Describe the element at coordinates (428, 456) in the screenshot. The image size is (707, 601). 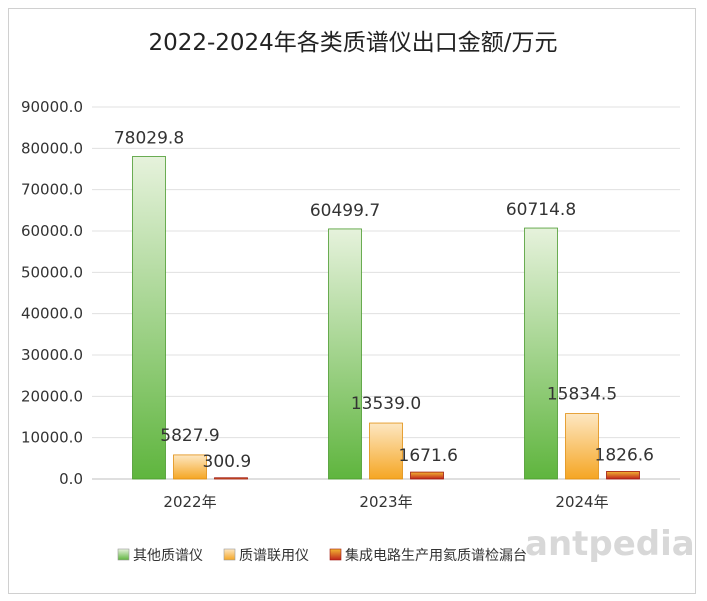
I see `data-label: 1671.6` at that location.